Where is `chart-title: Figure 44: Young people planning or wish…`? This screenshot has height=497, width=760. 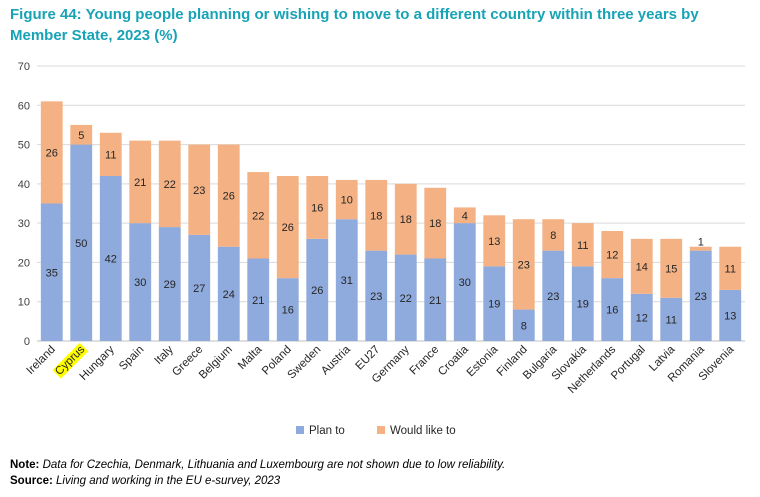
chart-title: Figure 44: Young people planning or wish… is located at coordinates (354, 25).